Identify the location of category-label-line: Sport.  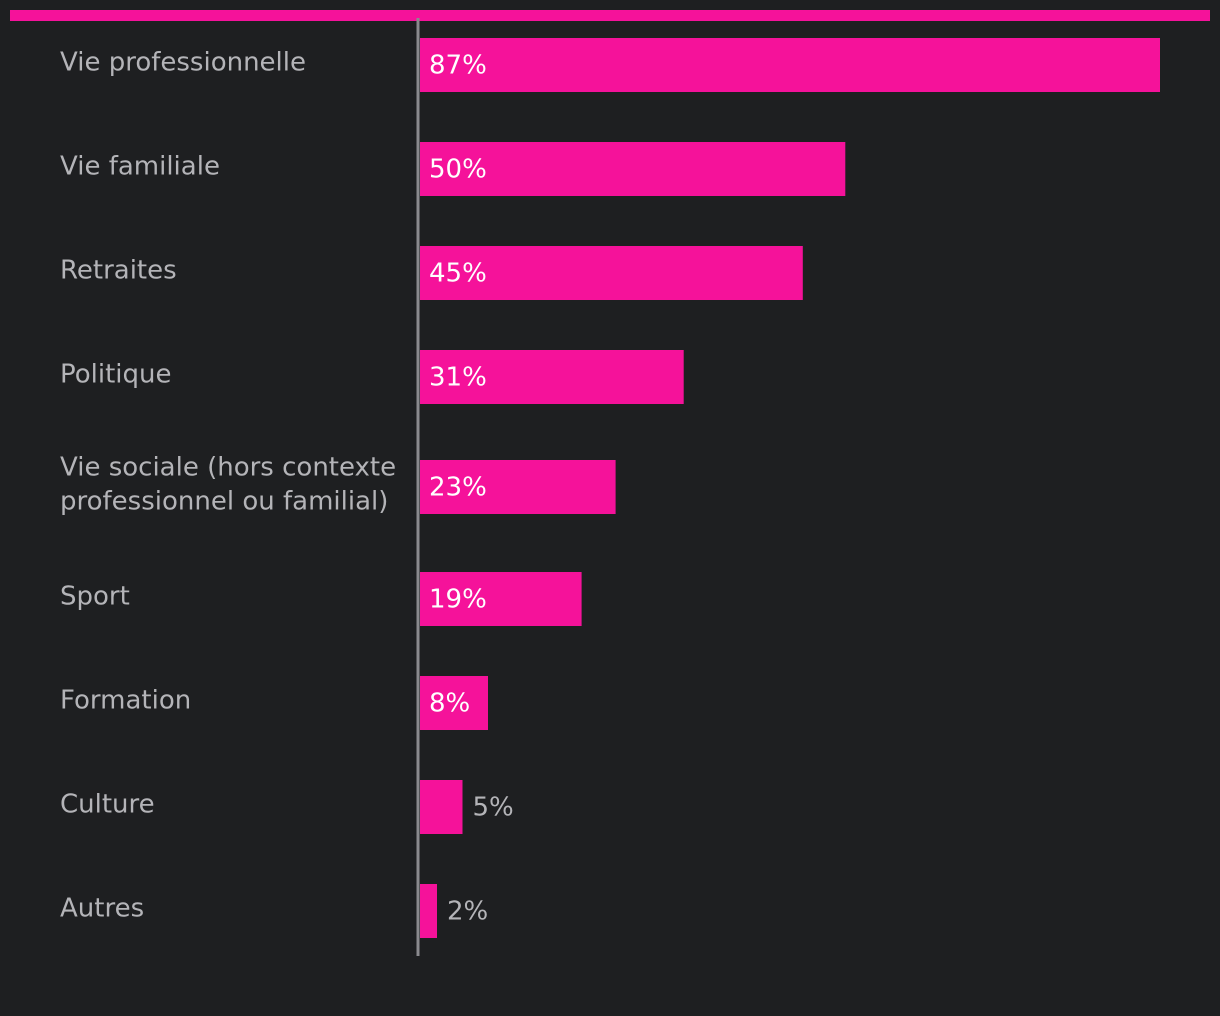
(95, 597).